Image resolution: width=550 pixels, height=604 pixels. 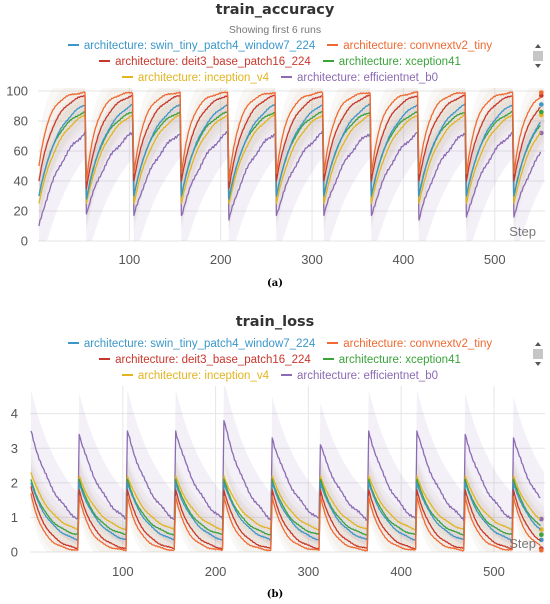 What do you see at coordinates (285, 507) in the screenshot?
I see `line-xception41` at bounding box center [285, 507].